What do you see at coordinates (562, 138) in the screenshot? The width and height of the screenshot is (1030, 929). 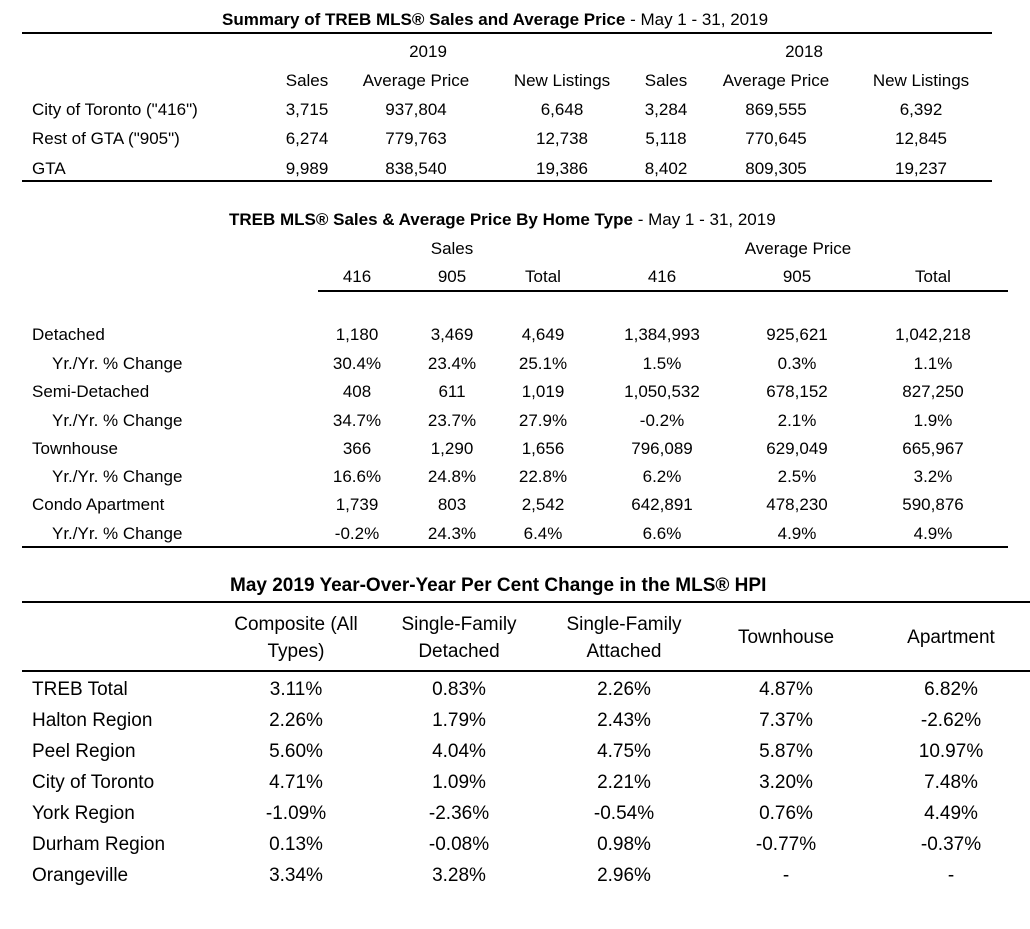 I see `summary-cell: 12,738` at bounding box center [562, 138].